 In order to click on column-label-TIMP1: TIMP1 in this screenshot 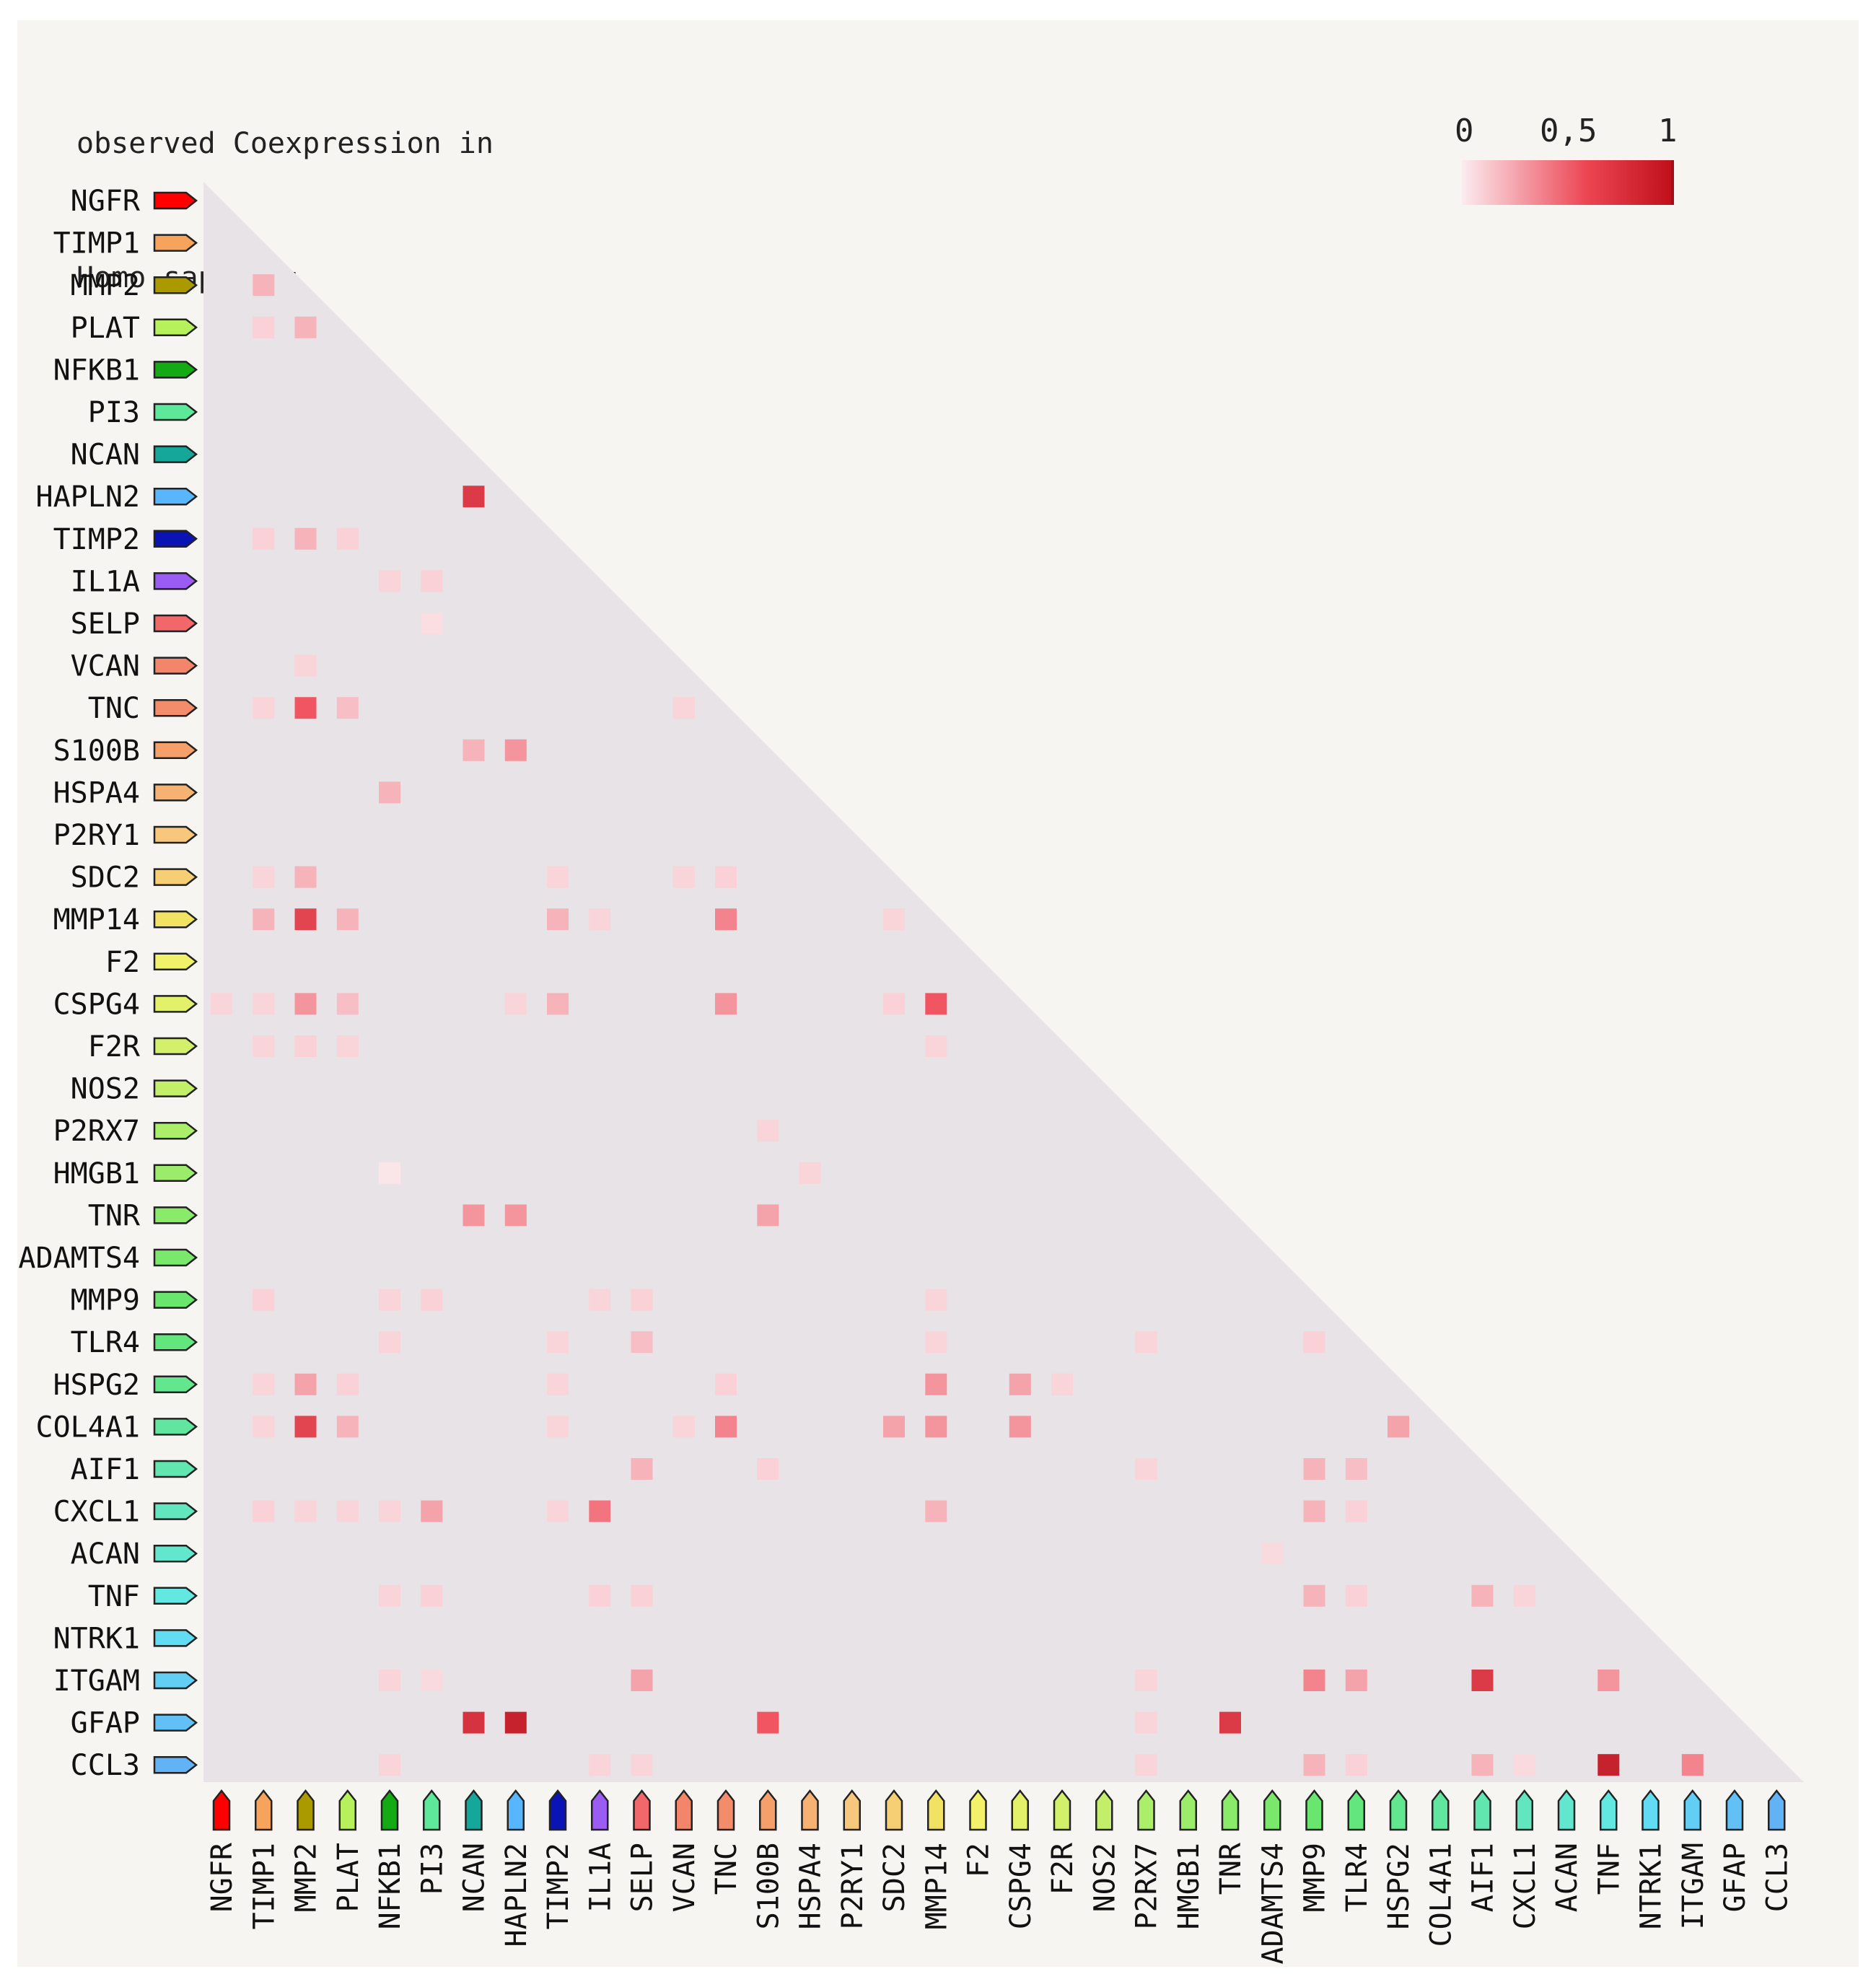, I will do `click(264, 1886)`.